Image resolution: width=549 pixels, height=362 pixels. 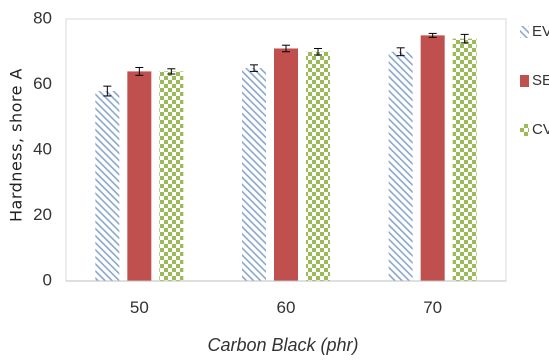 What do you see at coordinates (139, 307) in the screenshot?
I see `x-tick-label: 50` at bounding box center [139, 307].